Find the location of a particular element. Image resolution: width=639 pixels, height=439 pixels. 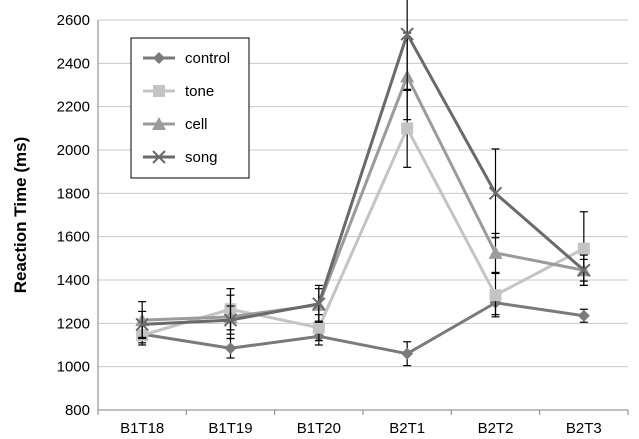

y-tick-label: 2200 is located at coordinates (73, 107).